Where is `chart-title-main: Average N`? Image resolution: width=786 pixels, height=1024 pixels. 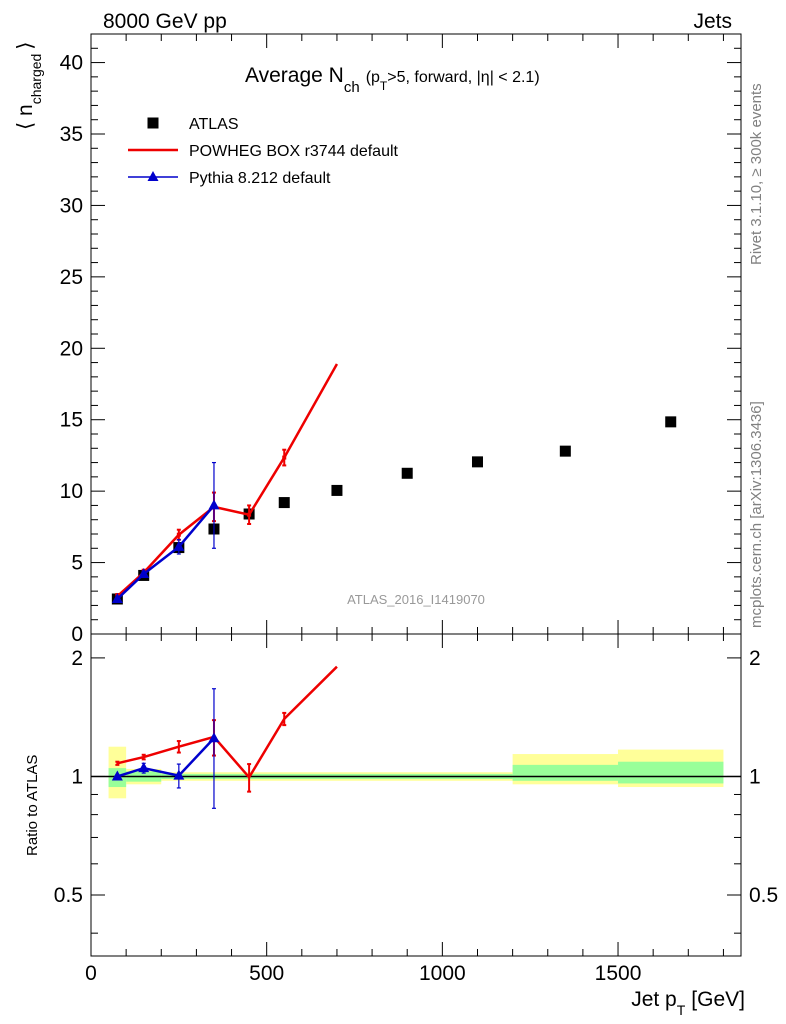 chart-title-main: Average N is located at coordinates (294, 75).